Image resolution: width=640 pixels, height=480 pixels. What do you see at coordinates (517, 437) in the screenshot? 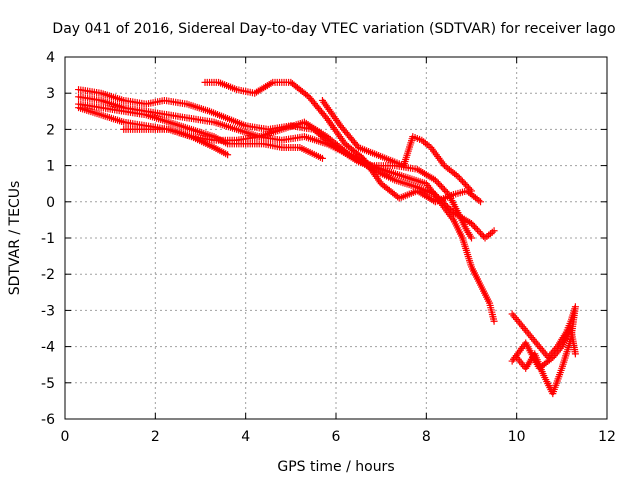
I see `x-tick-label: 10` at bounding box center [517, 437].